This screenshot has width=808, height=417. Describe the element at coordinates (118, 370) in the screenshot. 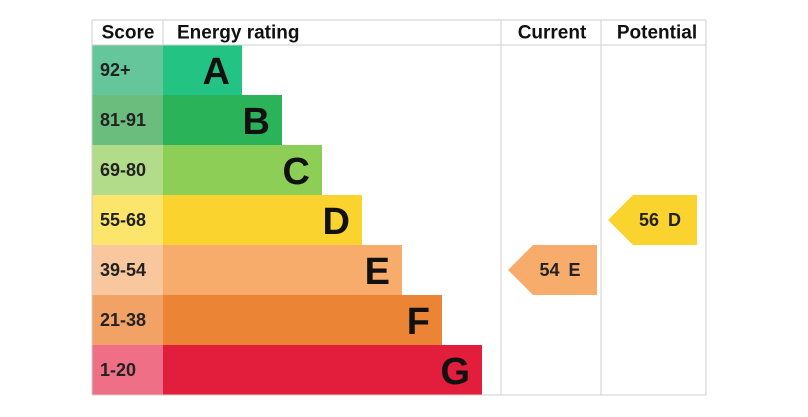

I see `score-range: 1-20` at that location.